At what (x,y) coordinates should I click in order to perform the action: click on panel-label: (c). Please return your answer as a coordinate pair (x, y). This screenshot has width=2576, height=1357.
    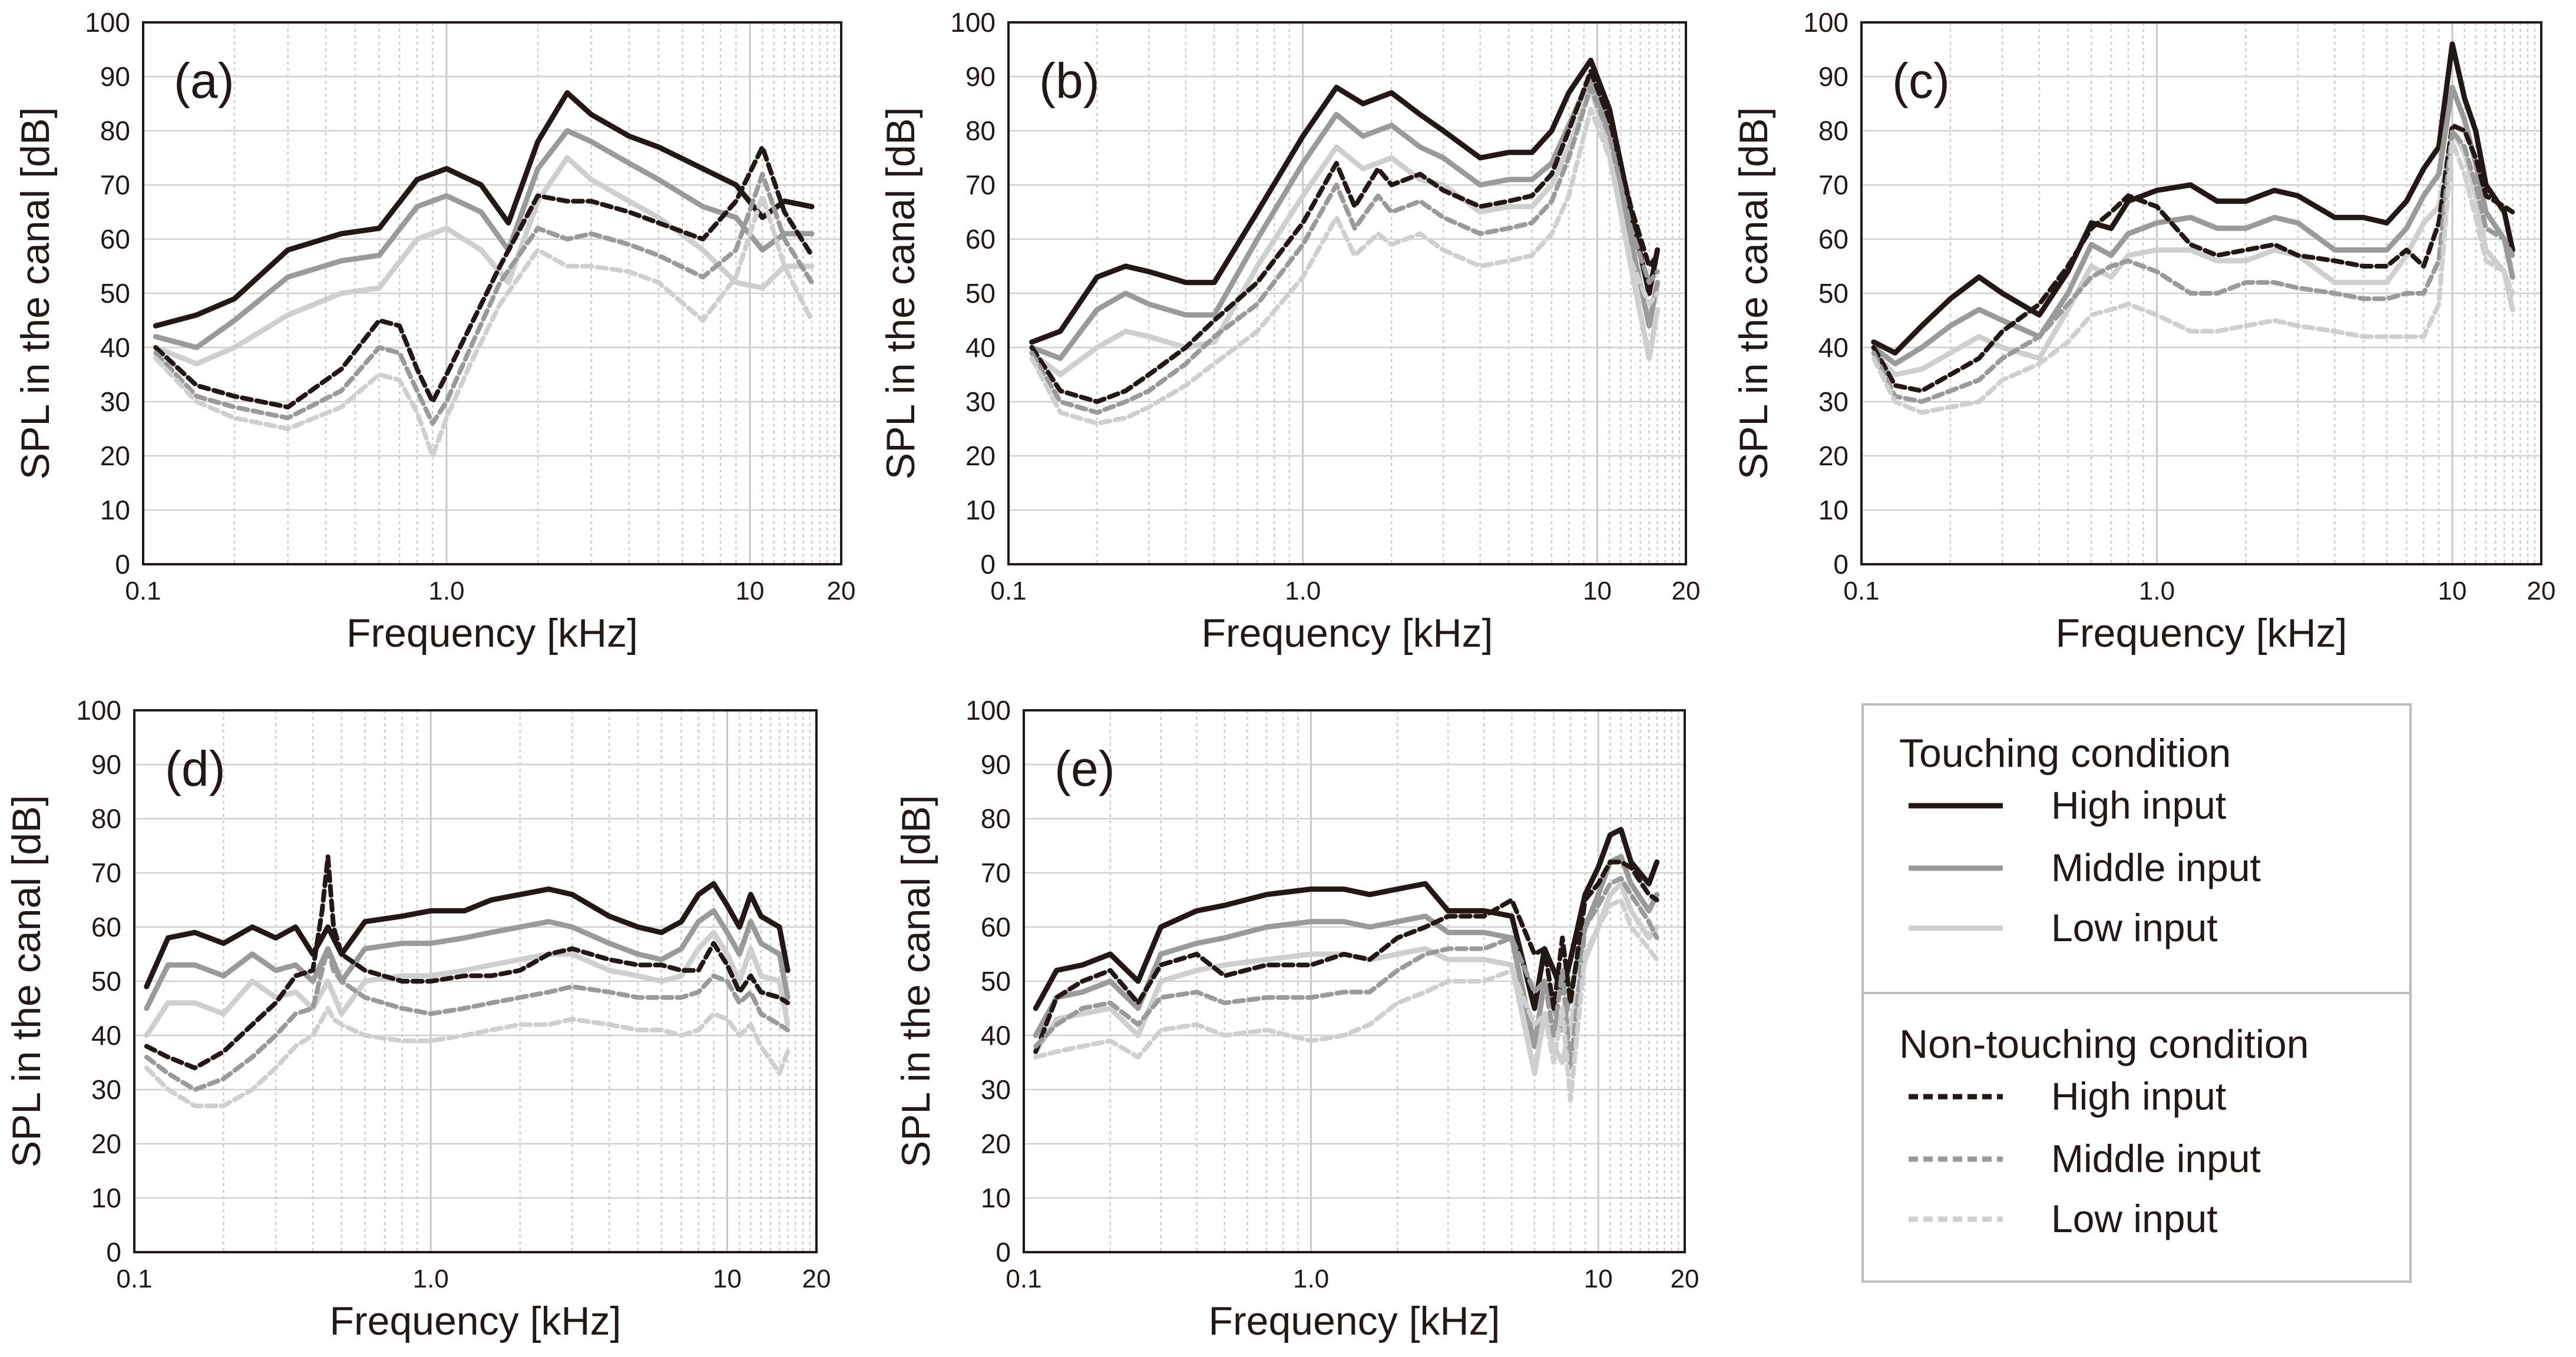
    Looking at the image, I should click on (1921, 80).